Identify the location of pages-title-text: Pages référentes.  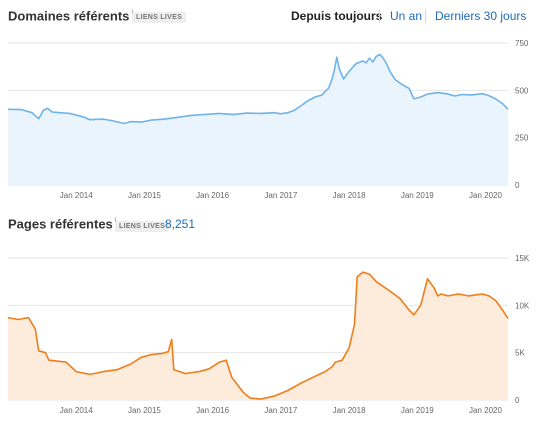
(60, 224).